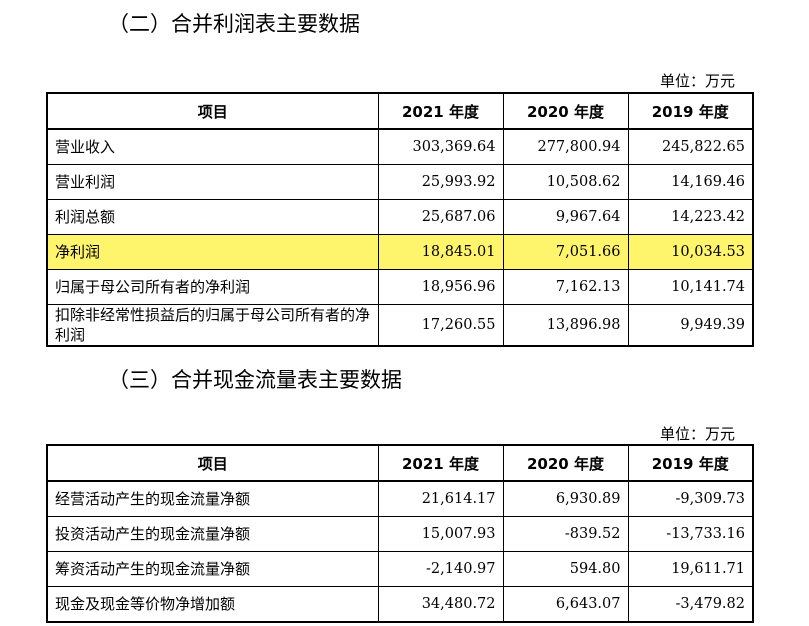 Image resolution: width=809 pixels, height=626 pixels. What do you see at coordinates (565, 287) in the screenshot?
I see `value-2020: 7,162.13` at bounding box center [565, 287].